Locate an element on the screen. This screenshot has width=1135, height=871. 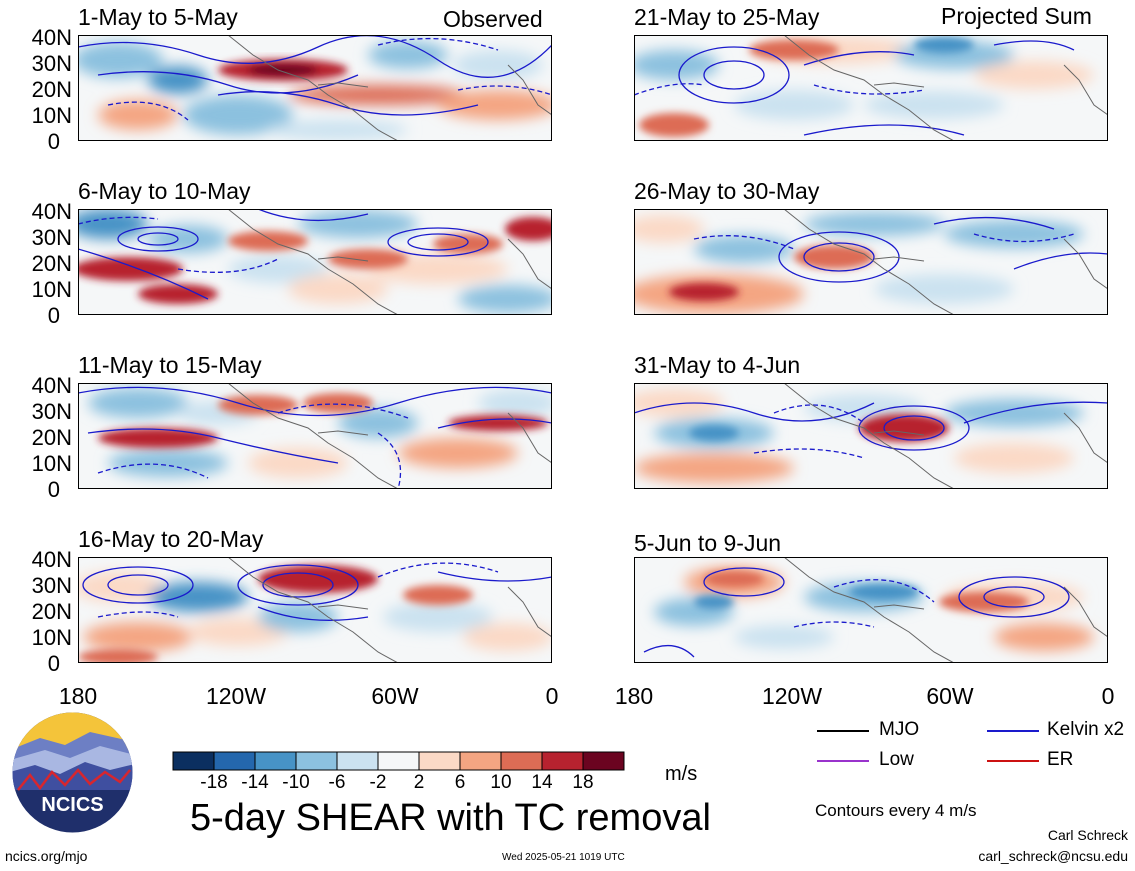
map-panel-3: 40N 30N 20N 10N 0 is located at coordinates (292, 437).